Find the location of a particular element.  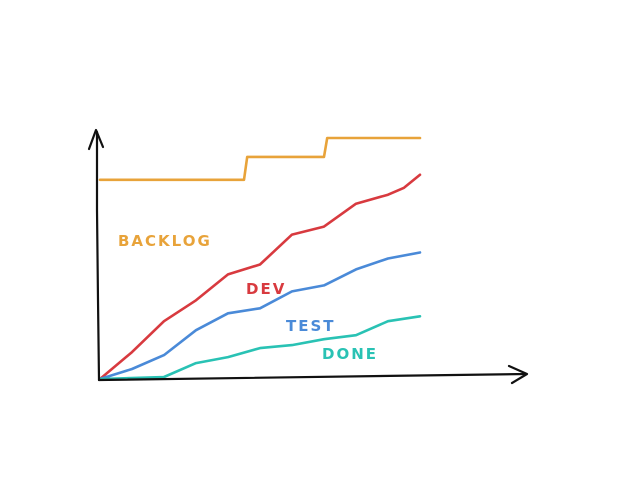

labels-layer: BACKLOG DEV TEST DONE is located at coordinates (248, 297).